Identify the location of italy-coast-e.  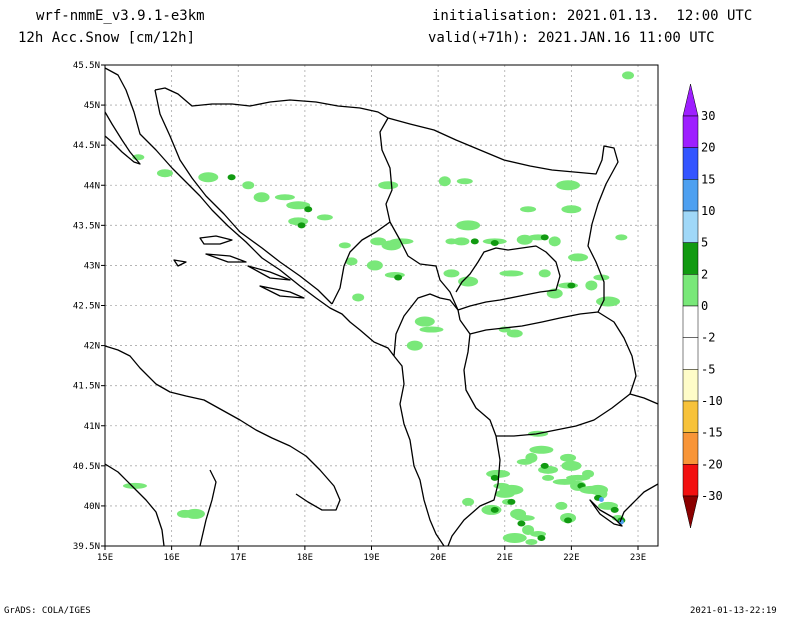
(223, 428).